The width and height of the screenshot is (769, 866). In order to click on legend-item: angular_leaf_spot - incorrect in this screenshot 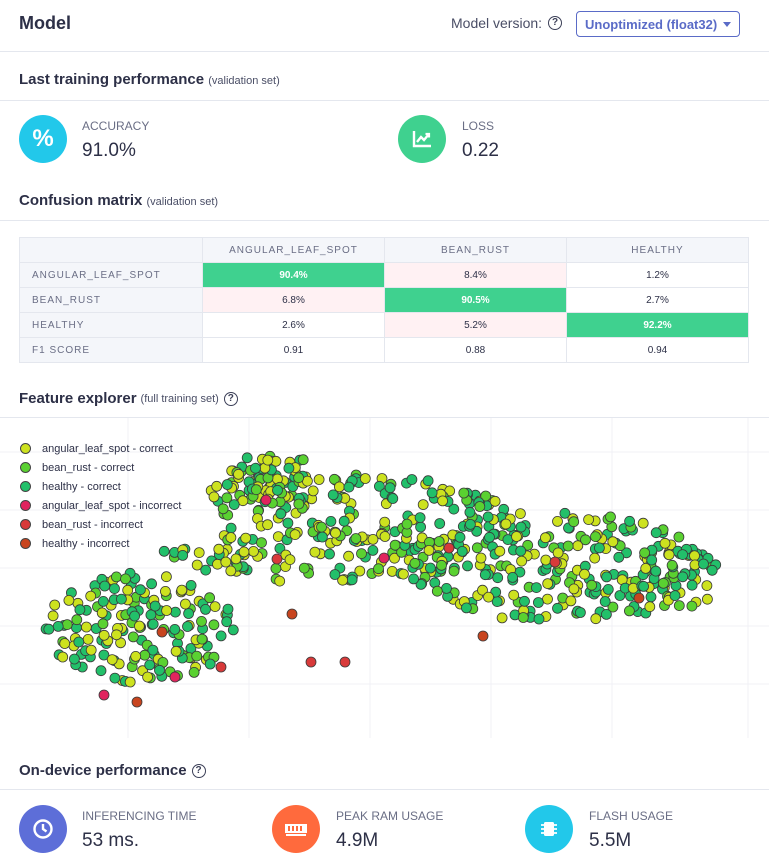, I will do `click(100, 505)`.